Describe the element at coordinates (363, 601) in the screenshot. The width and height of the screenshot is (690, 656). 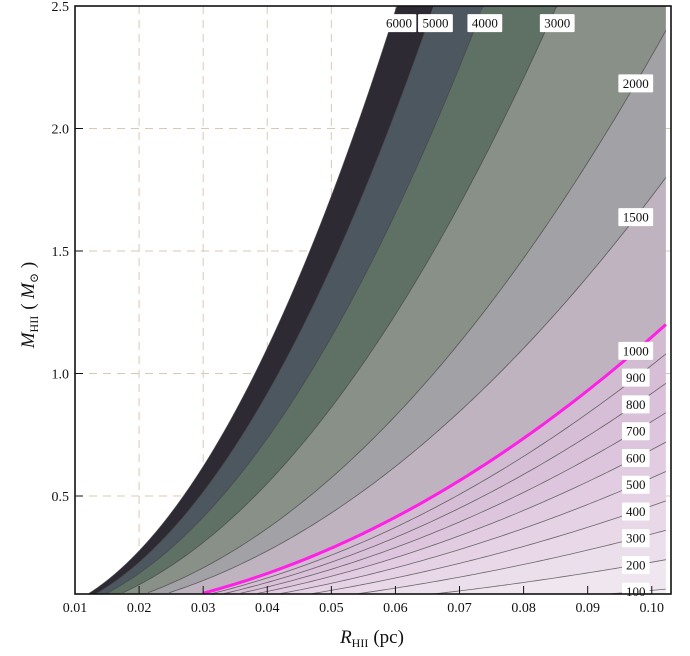
I see `x-axis: 0.01 0.02 0.03 0.04 0.05 0.06 0.07 0.08 0.09 0.10` at that location.